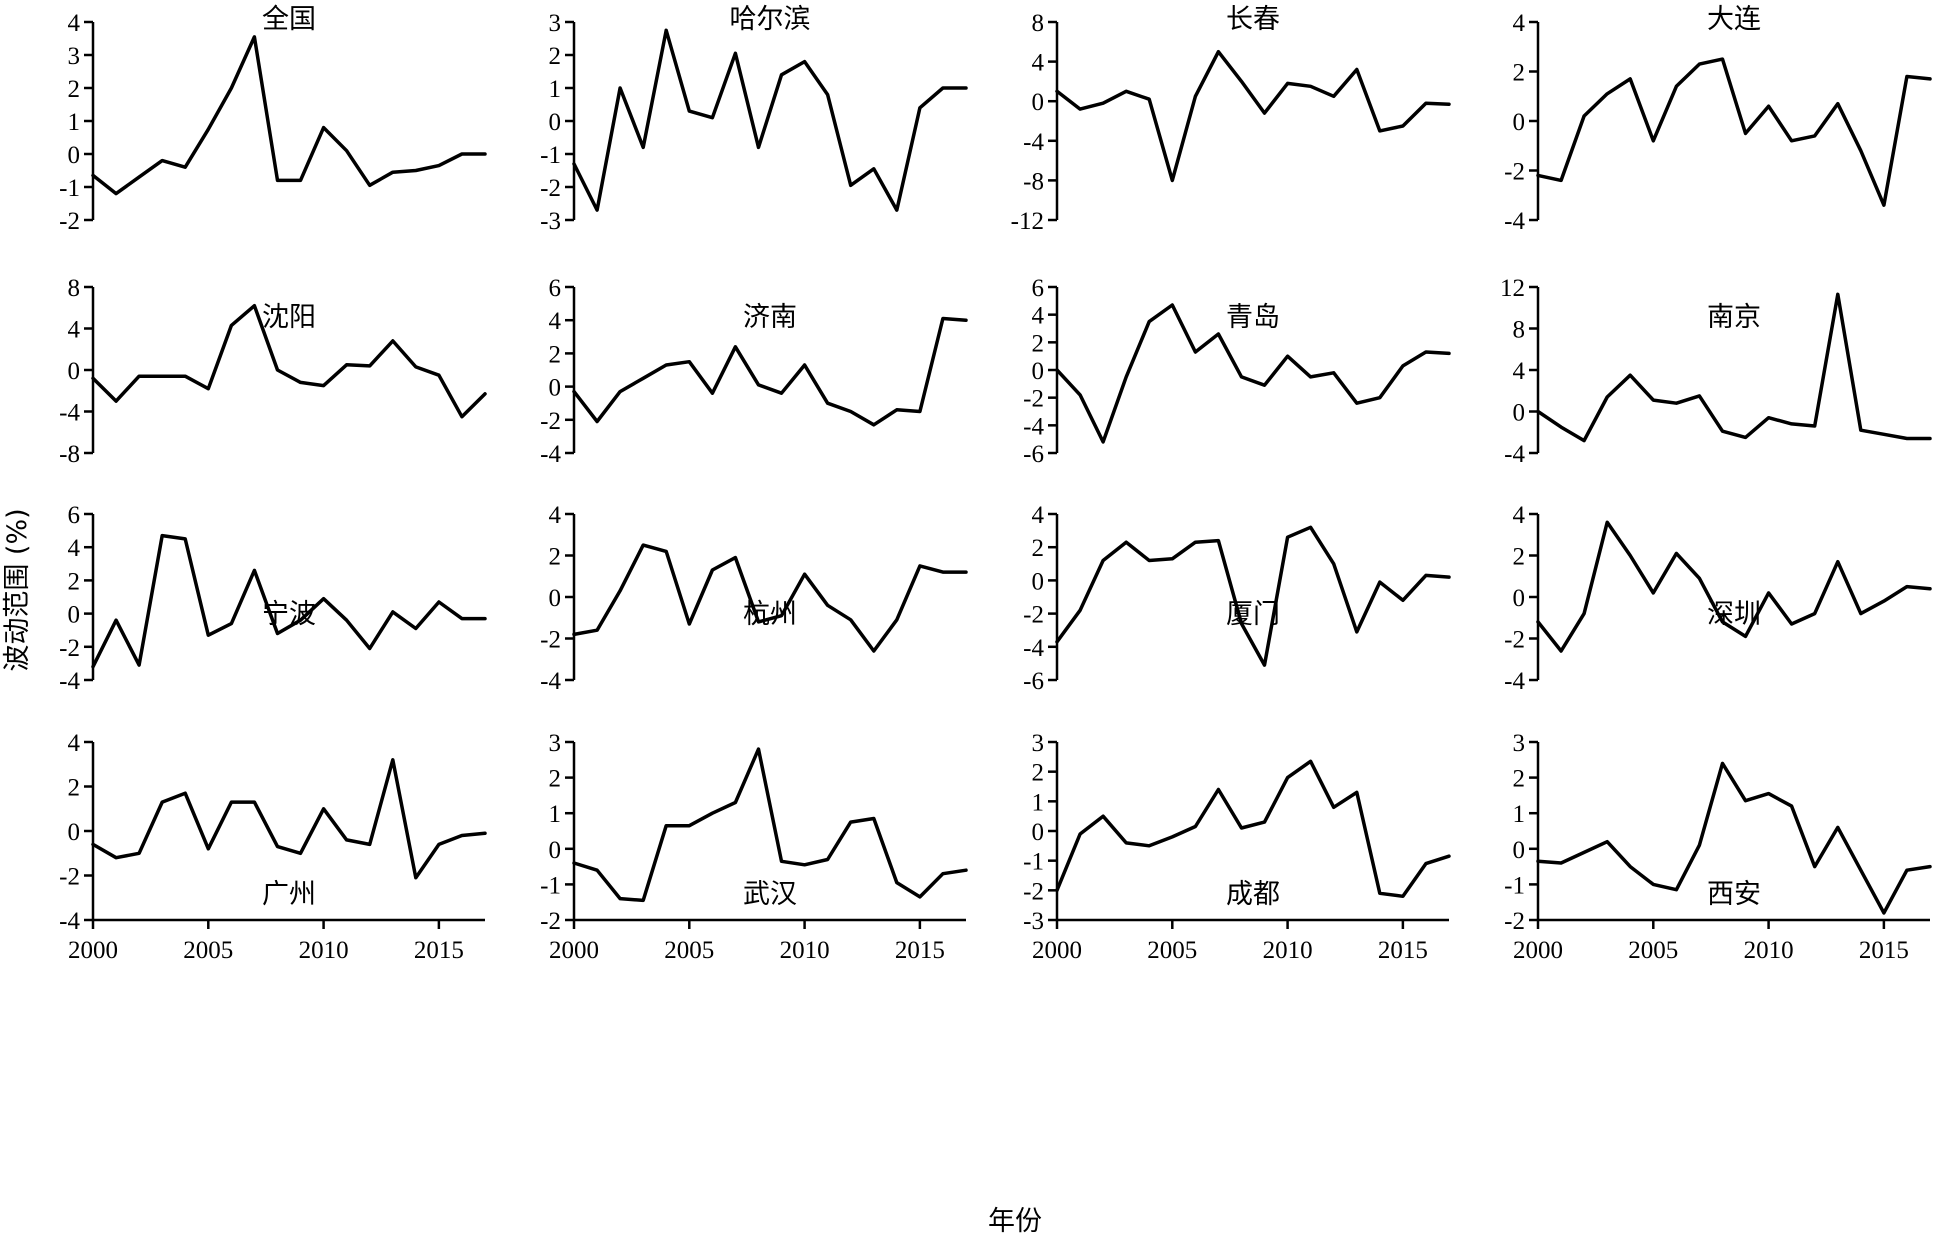 The width and height of the screenshot is (1949, 1237). I want to click on panel: 全国 -2 -1 0 1 2 3 4, so click(273, 119).